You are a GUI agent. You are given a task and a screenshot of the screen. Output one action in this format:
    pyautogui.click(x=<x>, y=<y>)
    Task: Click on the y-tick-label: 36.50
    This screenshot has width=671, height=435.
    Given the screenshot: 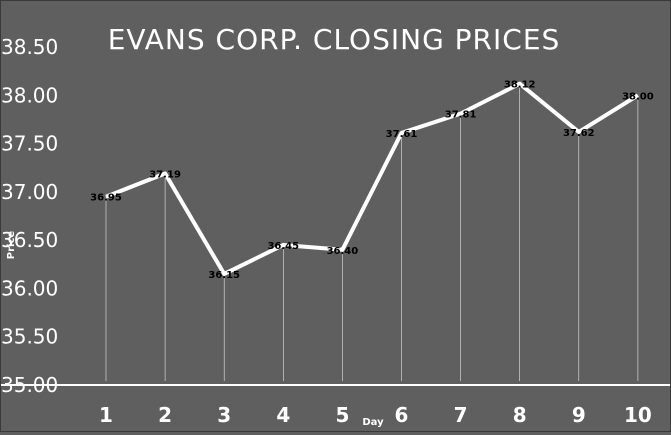 What is the action you would take?
    pyautogui.click(x=29, y=240)
    